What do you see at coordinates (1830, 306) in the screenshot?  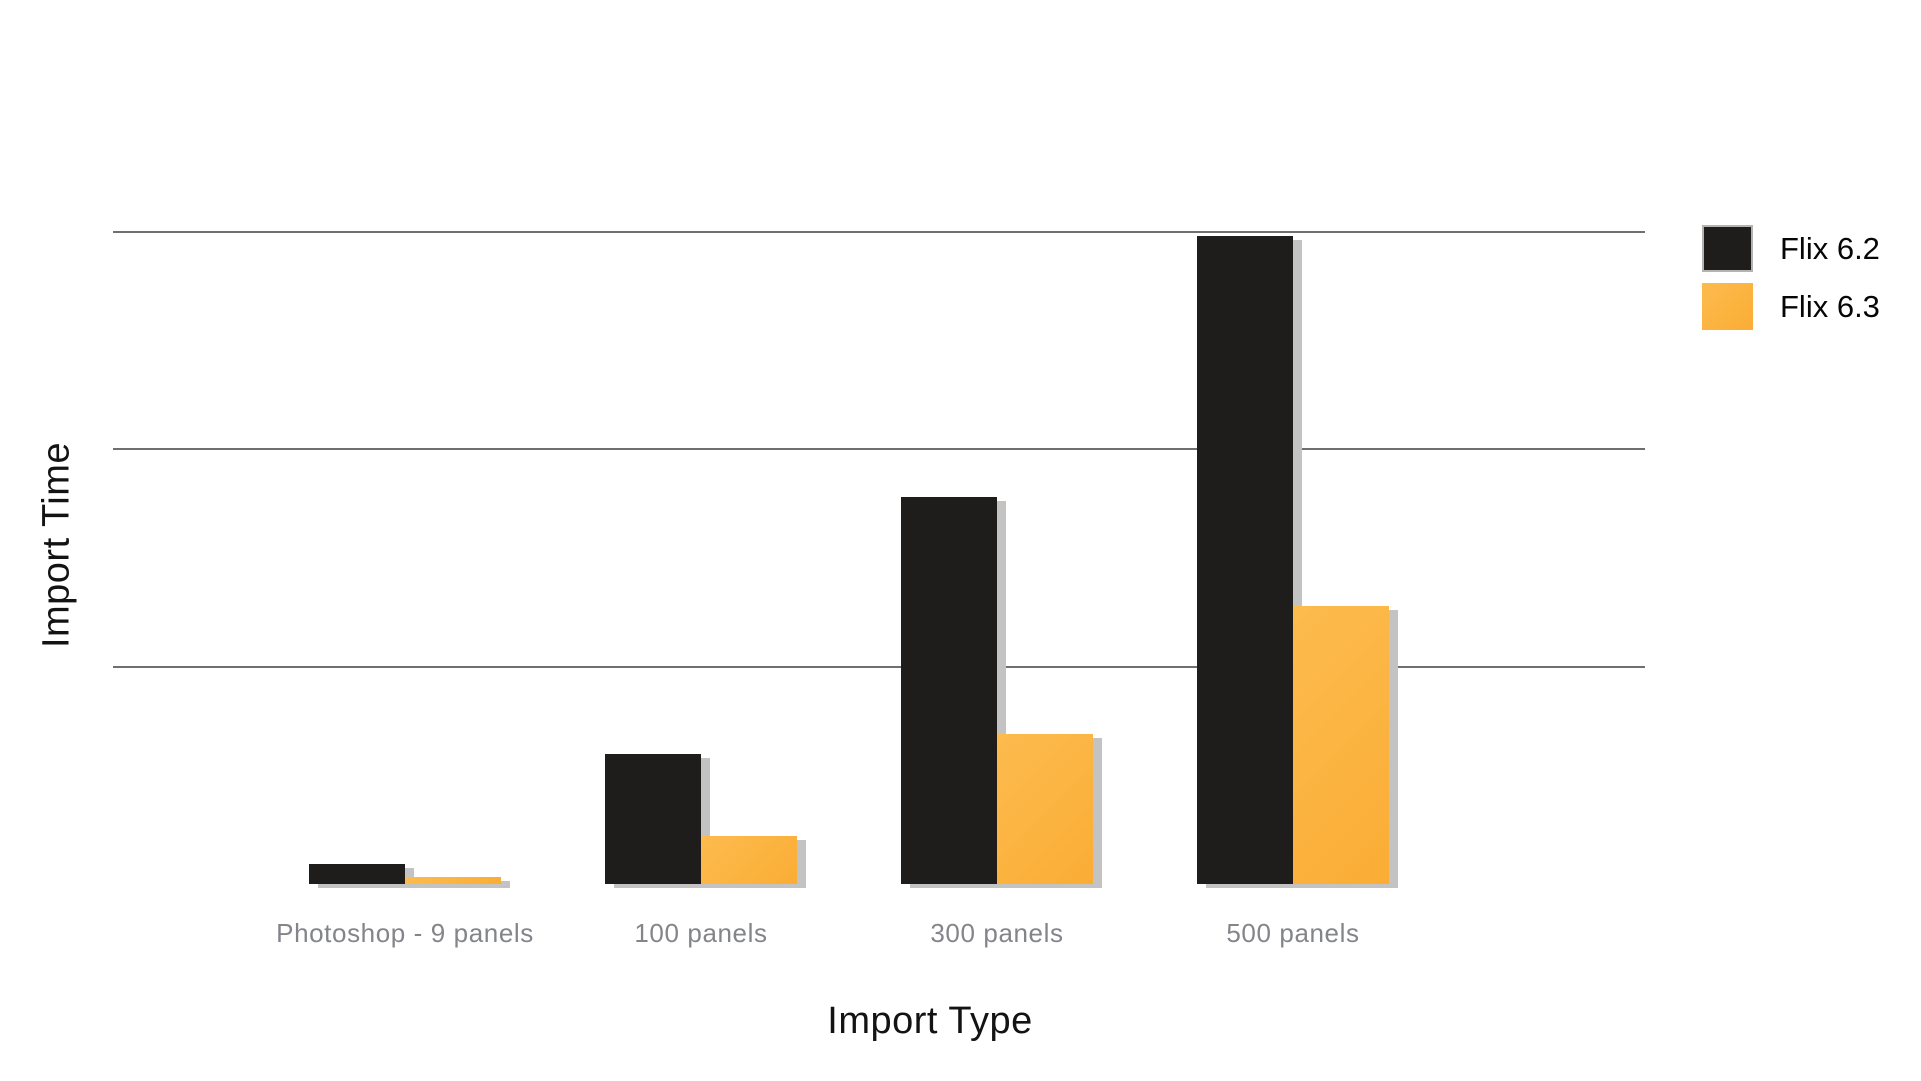 I see `legend-label-flix-6-3: Flix 6.3` at bounding box center [1830, 306].